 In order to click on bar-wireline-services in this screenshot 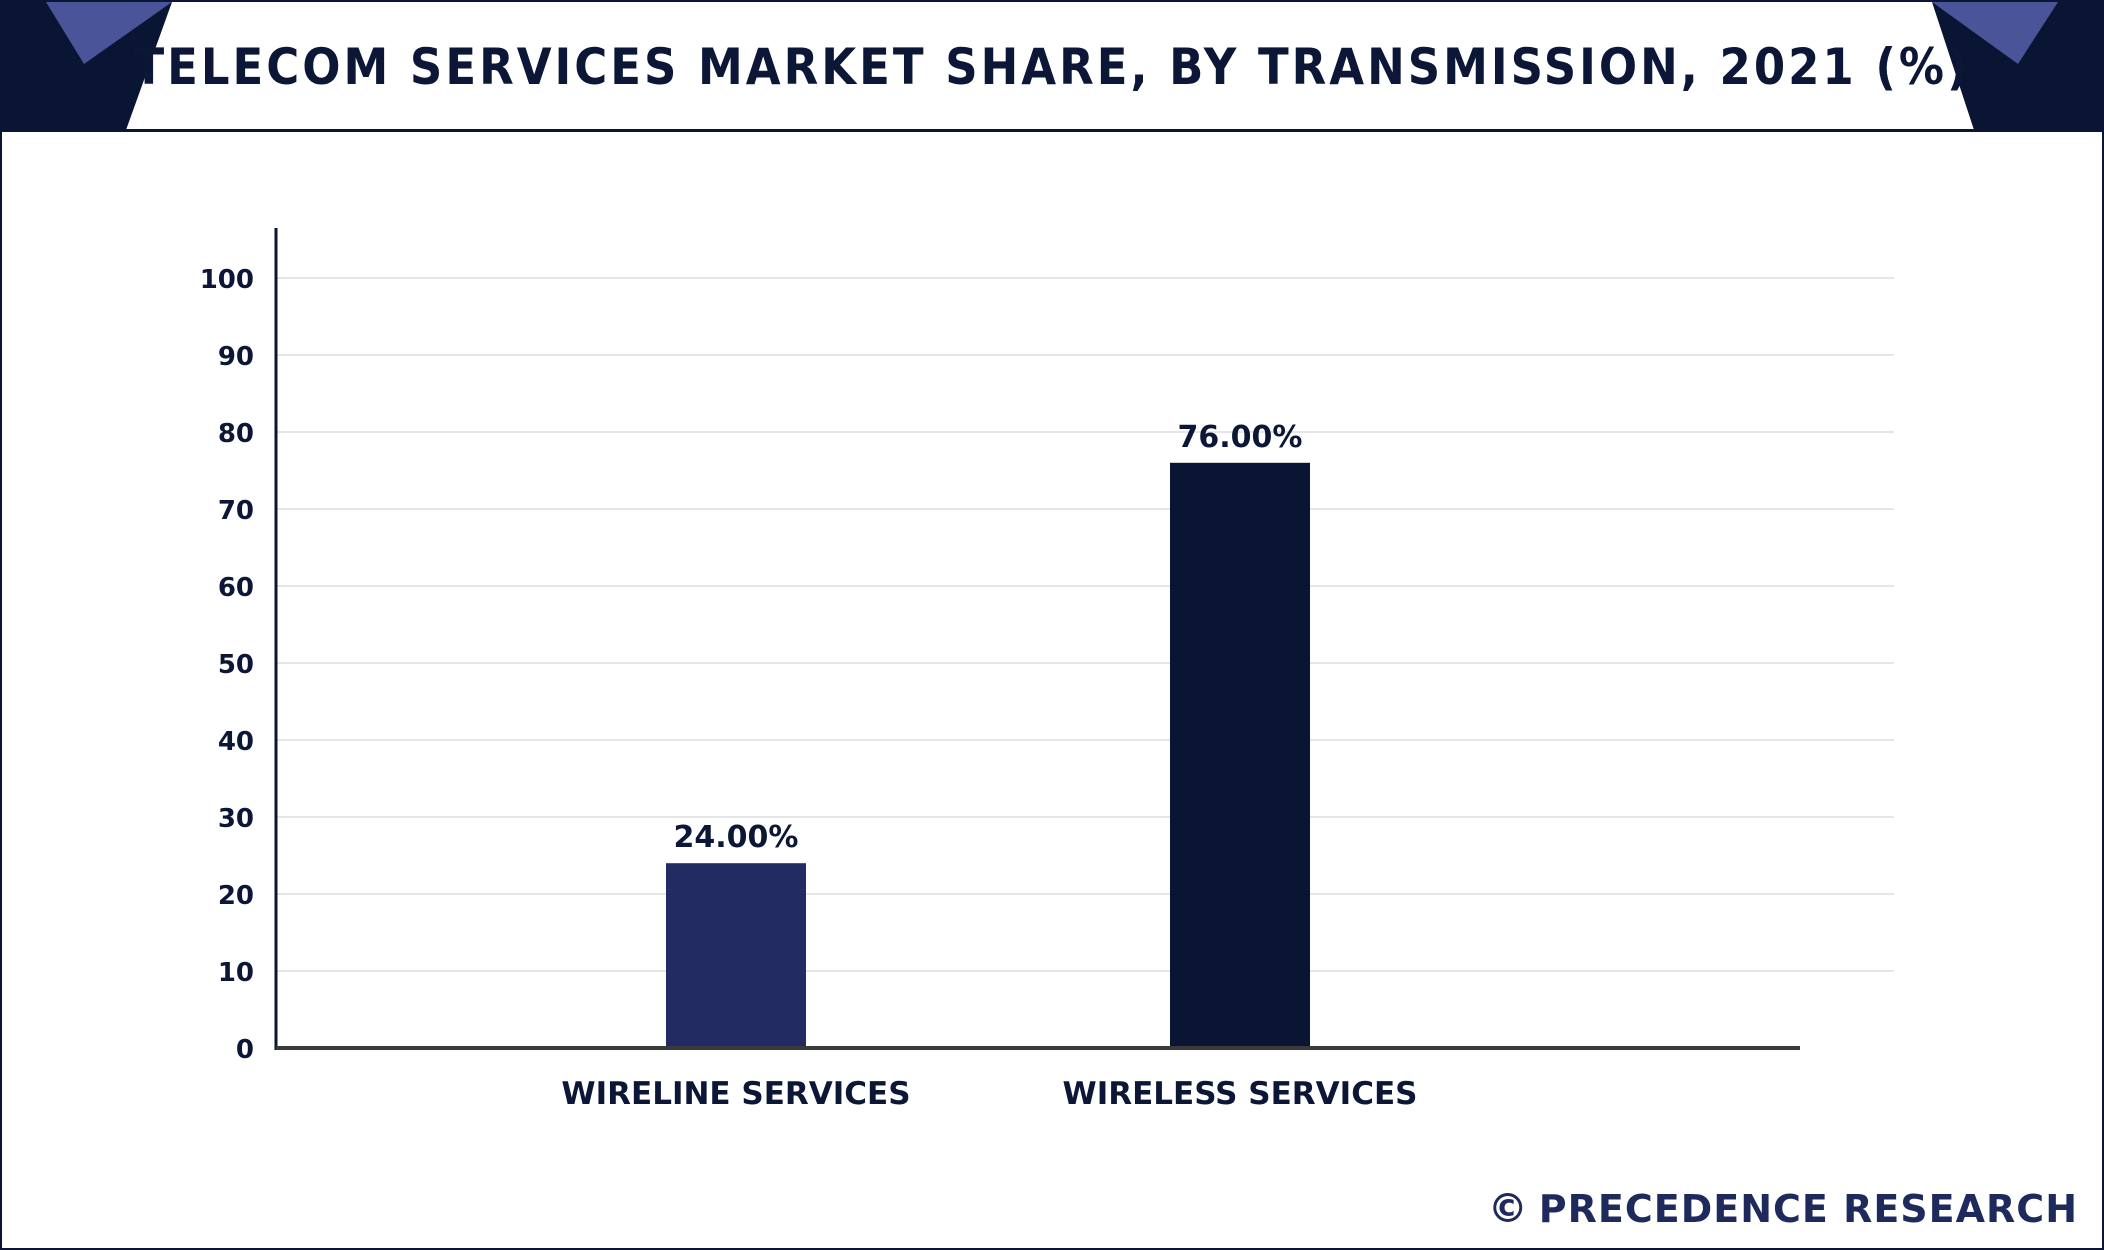, I will do `click(736, 955)`.